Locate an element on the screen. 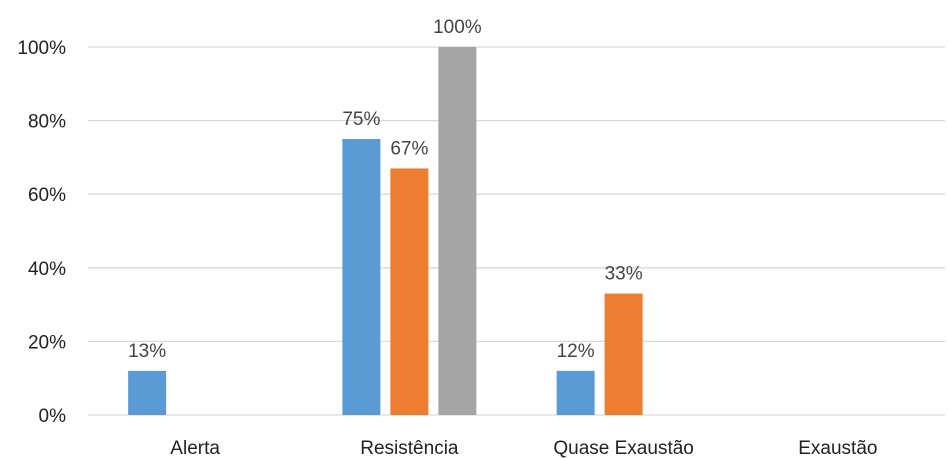 Image resolution: width=949 pixels, height=459 pixels. x-category-label: Alerta is located at coordinates (195, 448).